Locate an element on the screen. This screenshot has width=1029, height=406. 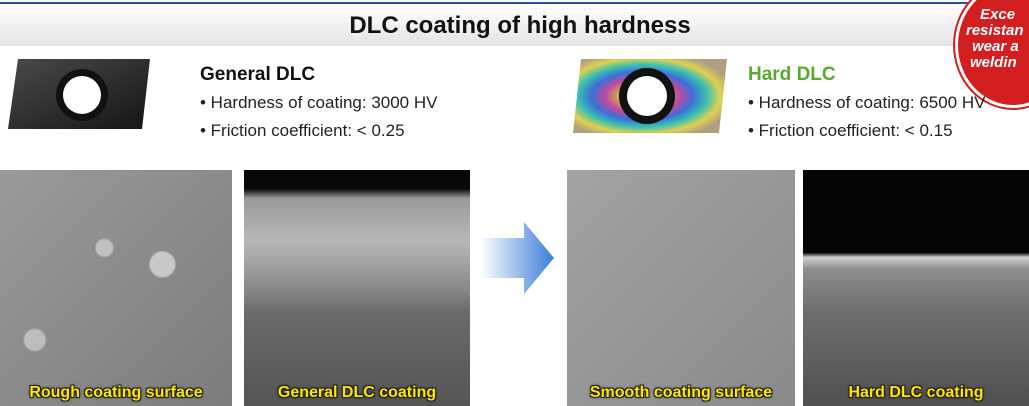
page-title: DLC coating of high hardness is located at coordinates (520, 25).